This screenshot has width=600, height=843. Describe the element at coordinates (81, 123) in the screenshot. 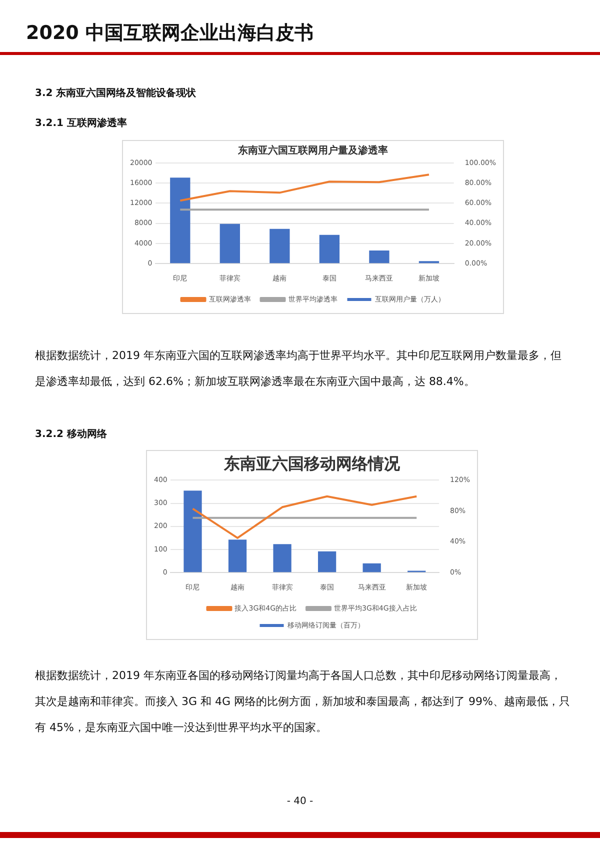

I see `text: 3.2.1 互联网渗透率` at that location.